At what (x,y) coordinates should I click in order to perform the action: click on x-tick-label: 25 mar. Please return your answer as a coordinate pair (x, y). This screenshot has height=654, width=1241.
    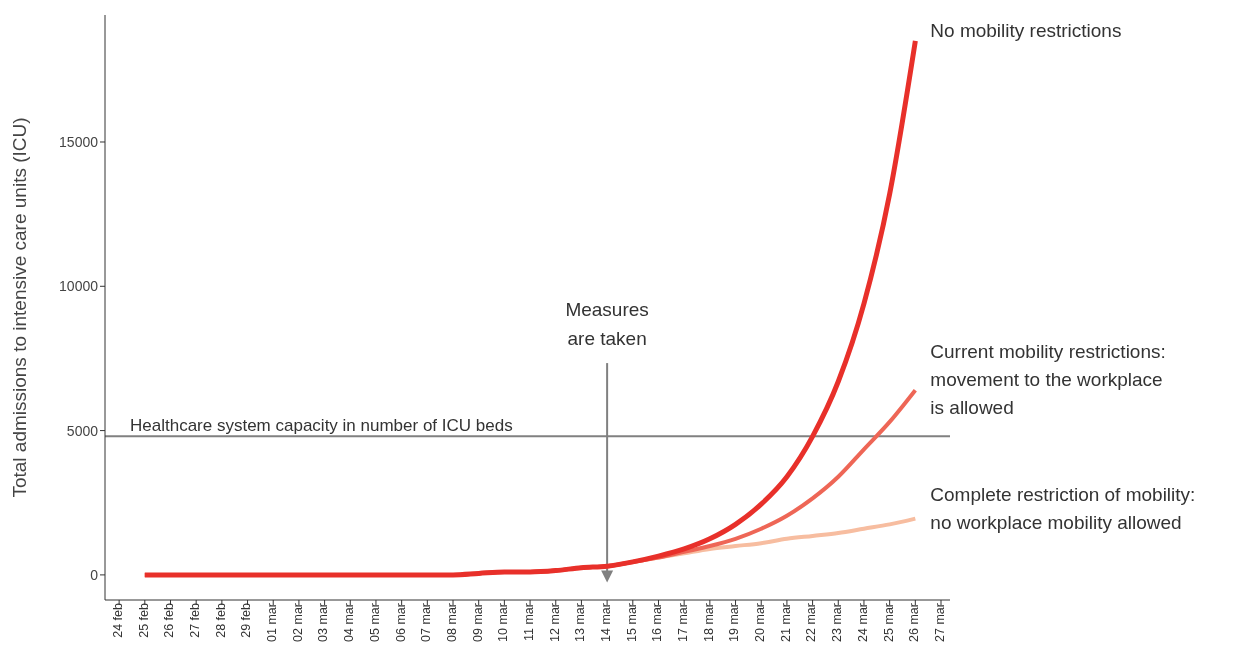
    Looking at the image, I should click on (888, 622).